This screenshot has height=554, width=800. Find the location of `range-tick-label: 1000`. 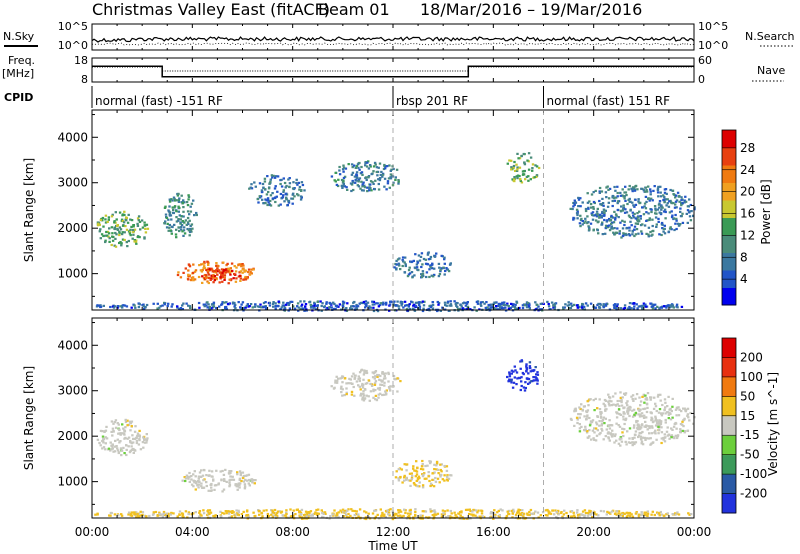

range-tick-label: 1000 is located at coordinates (72, 274).